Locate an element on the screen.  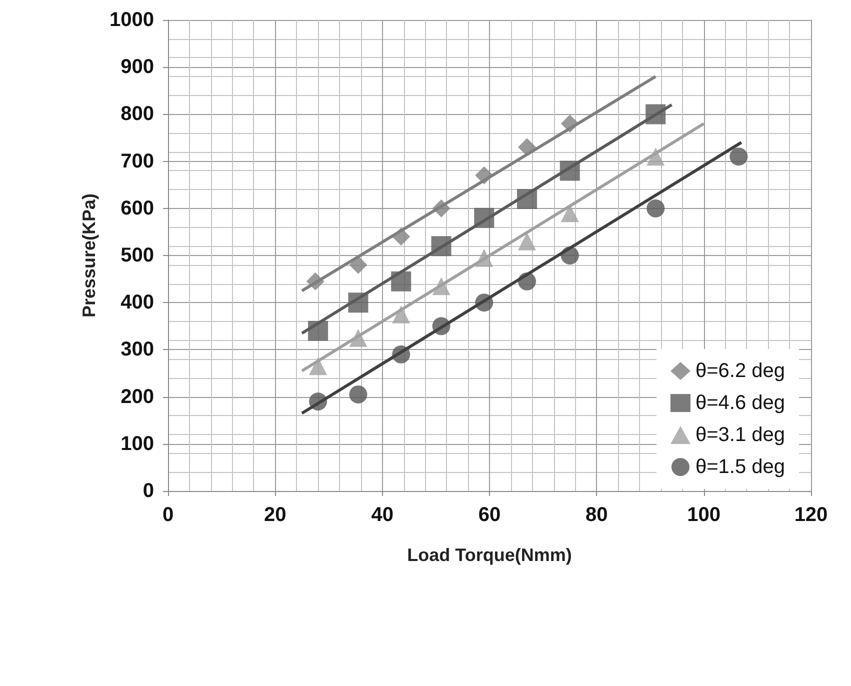
y-tick-label: 300 is located at coordinates (137, 349).